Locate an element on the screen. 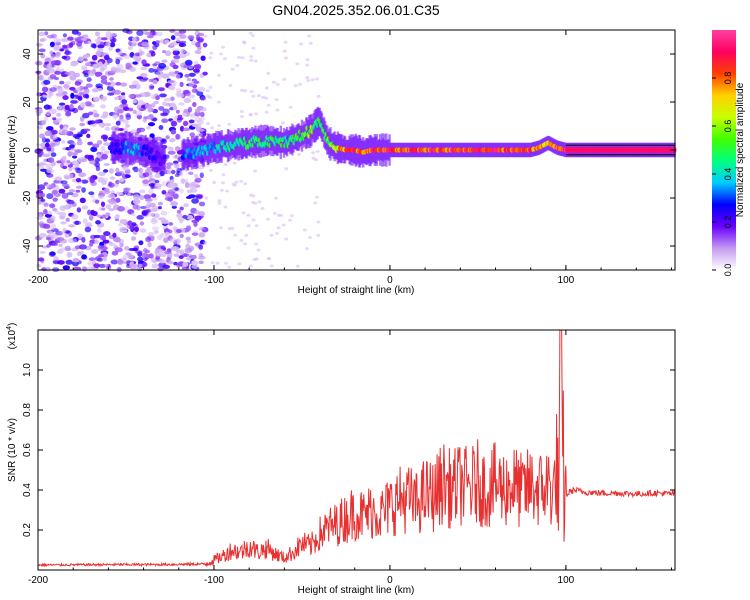 The image size is (750, 600). spectrogram-ridge-band is located at coordinates (620, 150).